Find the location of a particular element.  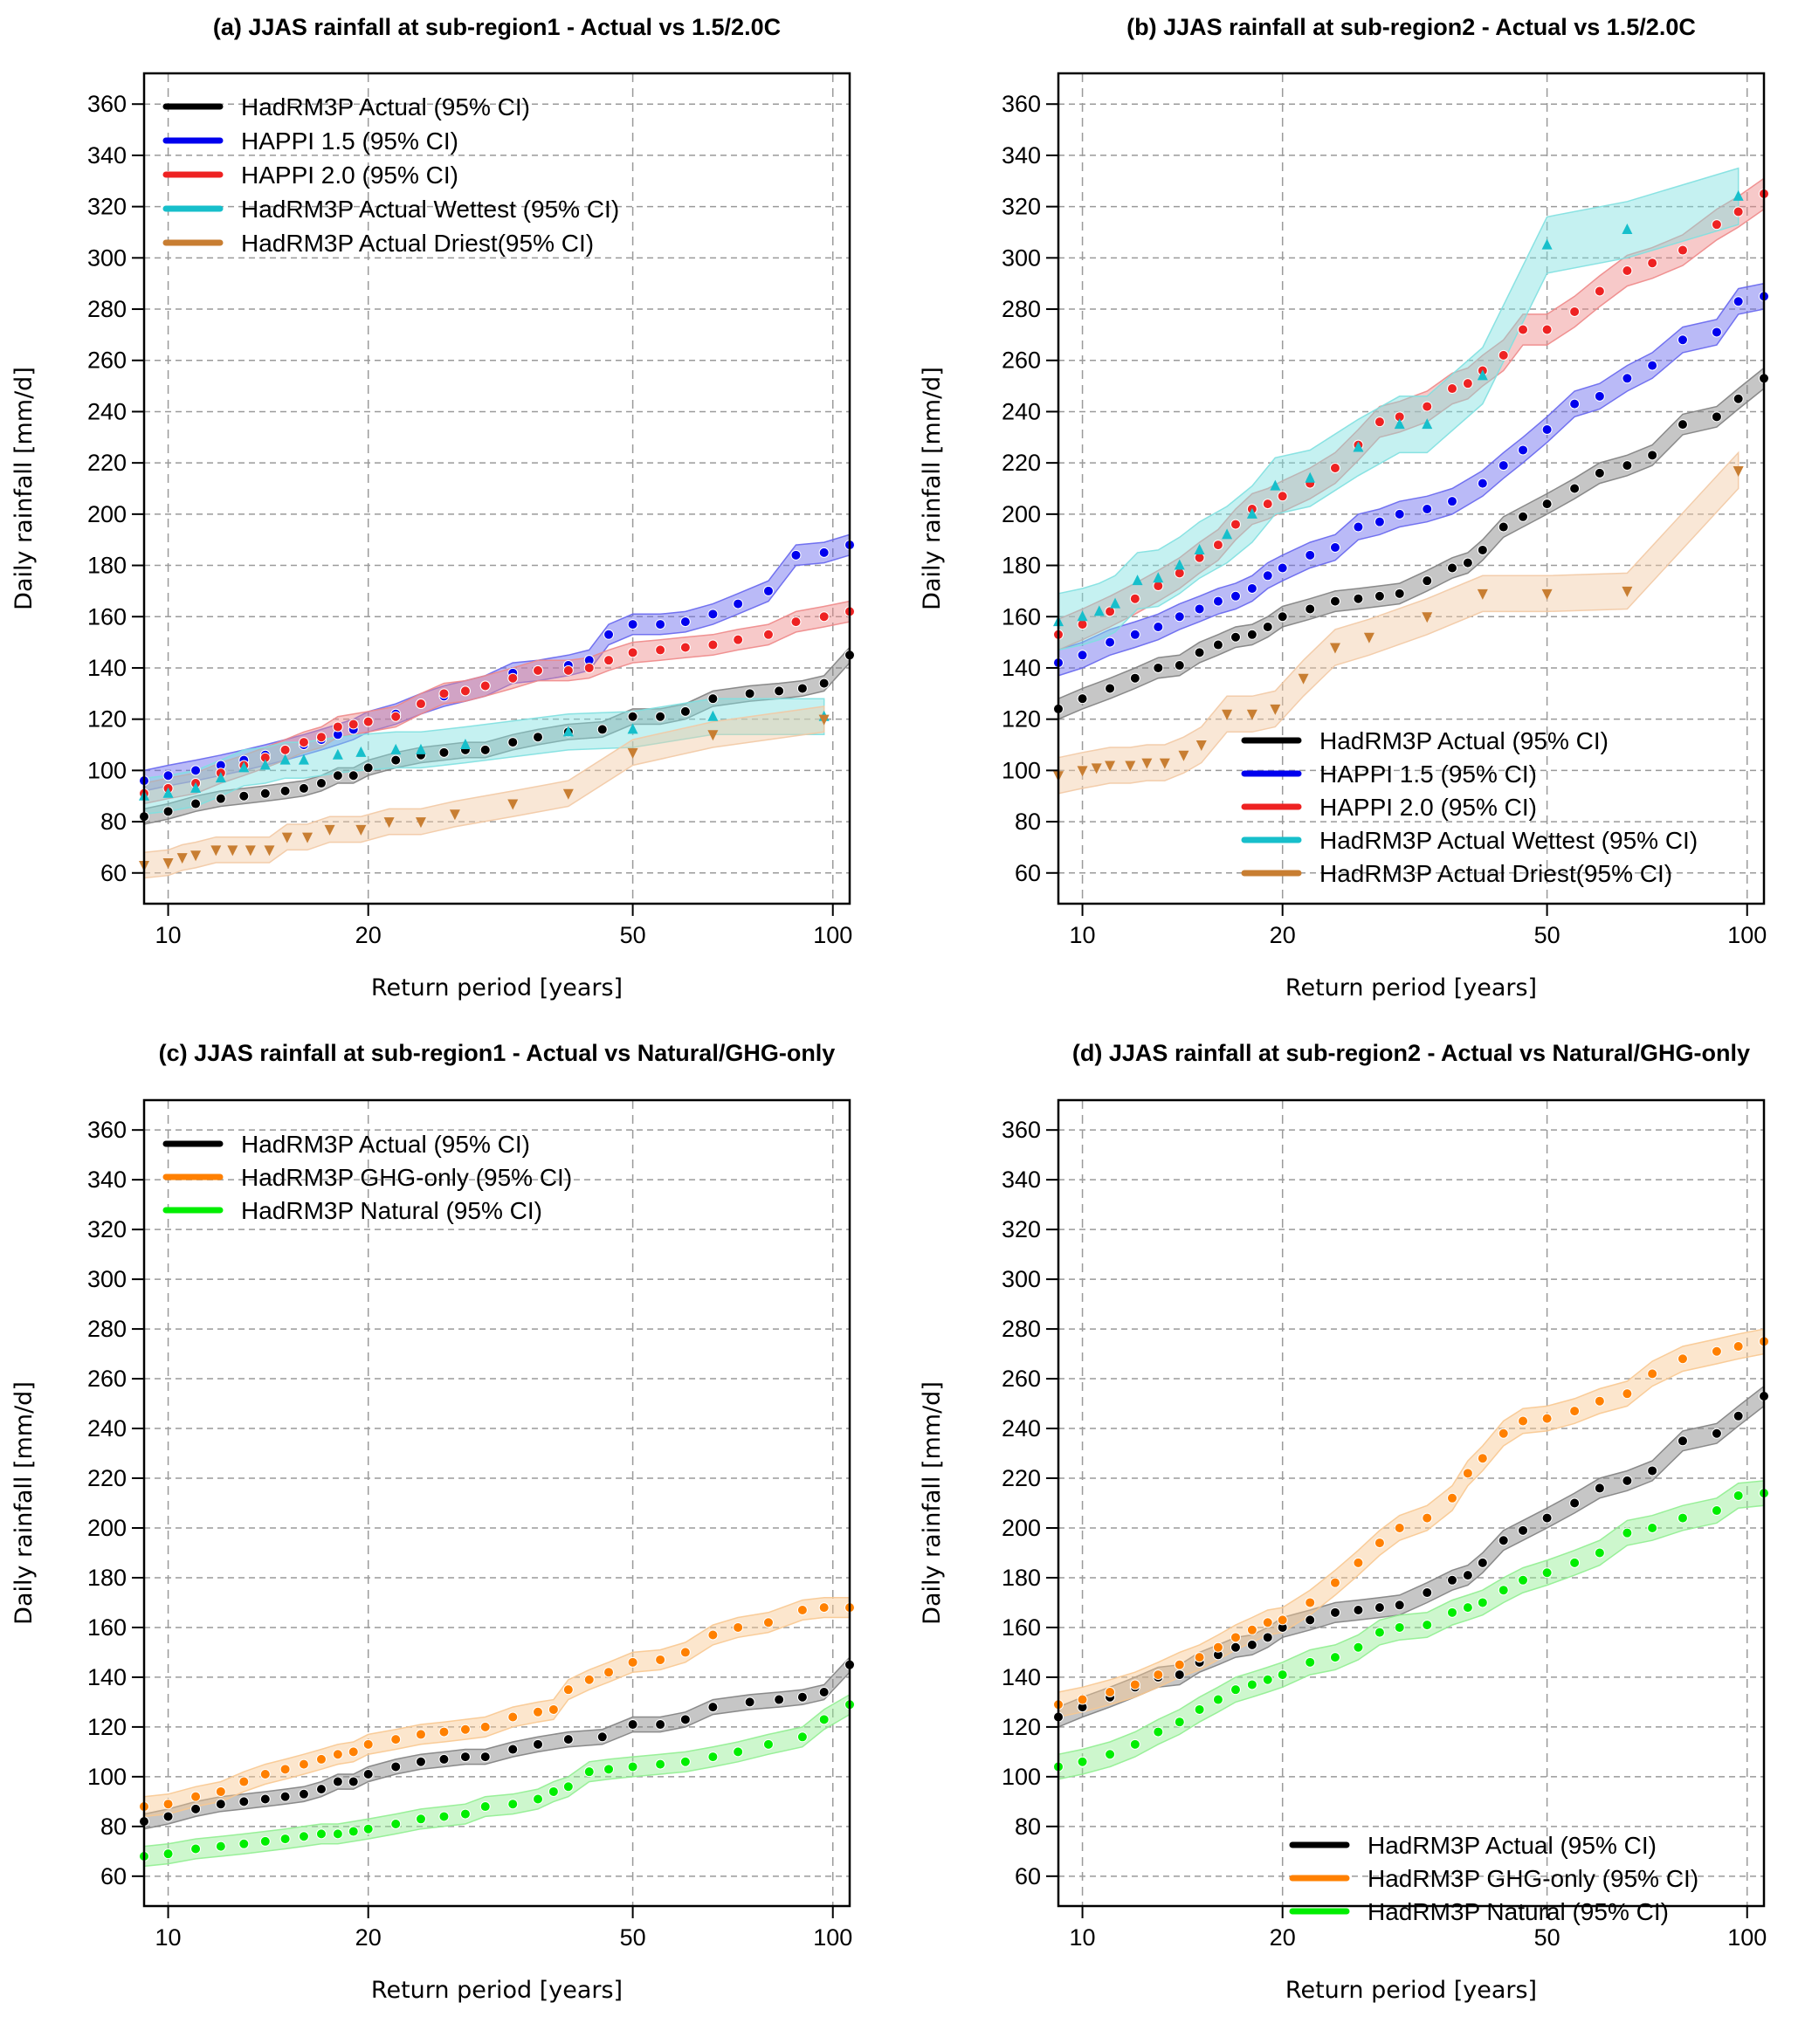

y-tick-label: 140 is located at coordinates (107, 668).